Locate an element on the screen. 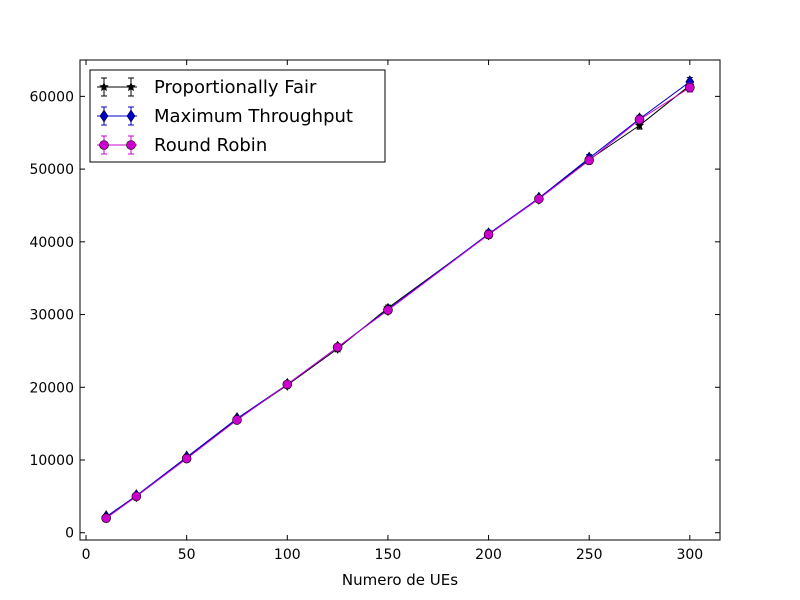  x-axis-title: Numero de UEs is located at coordinates (400, 580).